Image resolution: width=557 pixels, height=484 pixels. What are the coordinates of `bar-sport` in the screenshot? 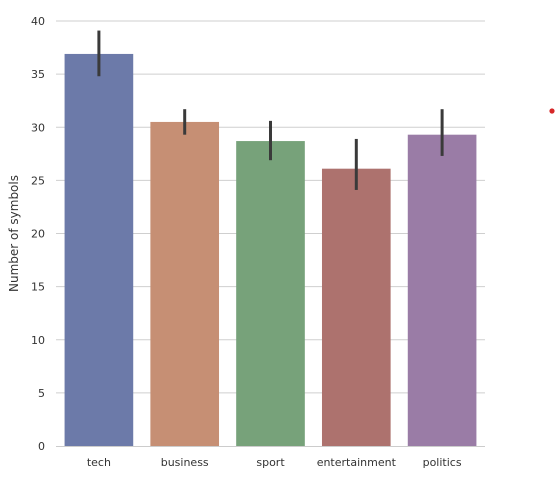 It's located at (270, 293).